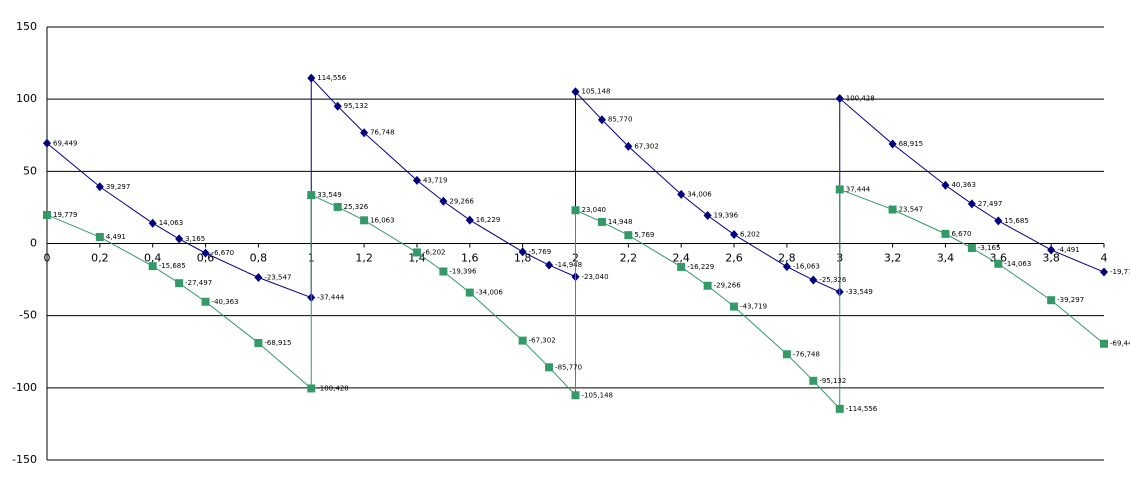 This screenshot has height=478, width=1130. What do you see at coordinates (277, 277) in the screenshot?
I see `data-label: -23,547` at bounding box center [277, 277].